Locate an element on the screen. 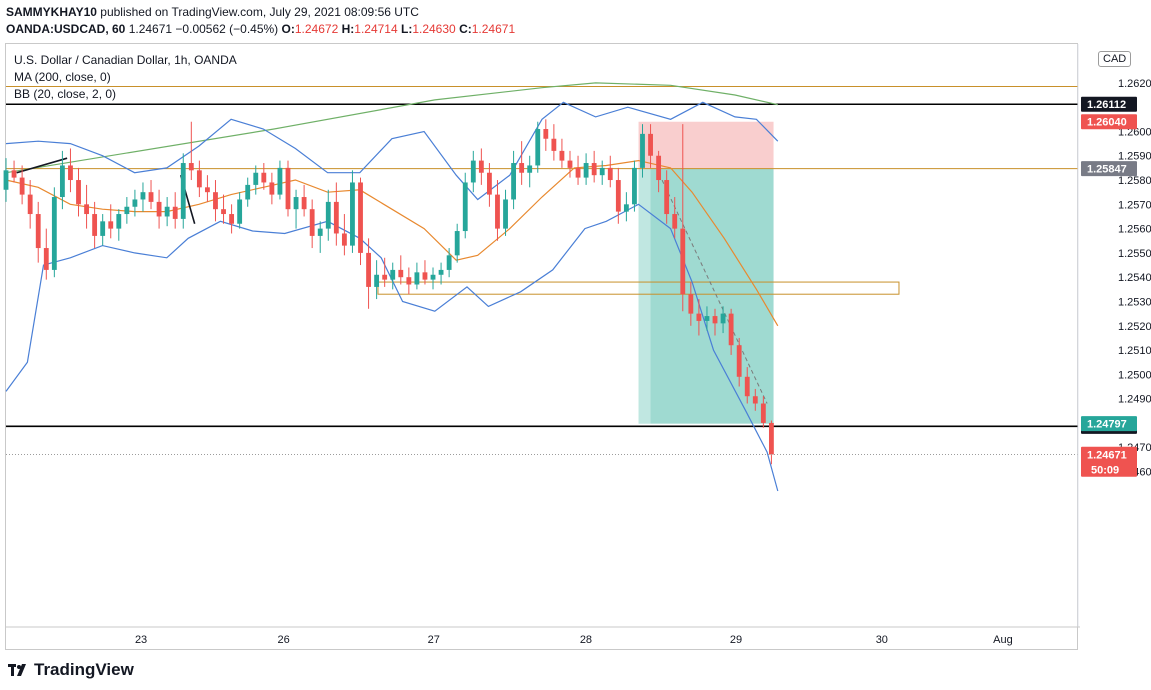 Image resolution: width=1151 pixels, height=690 pixels. y-tick-label: 1.25900 is located at coordinates (1134, 157).